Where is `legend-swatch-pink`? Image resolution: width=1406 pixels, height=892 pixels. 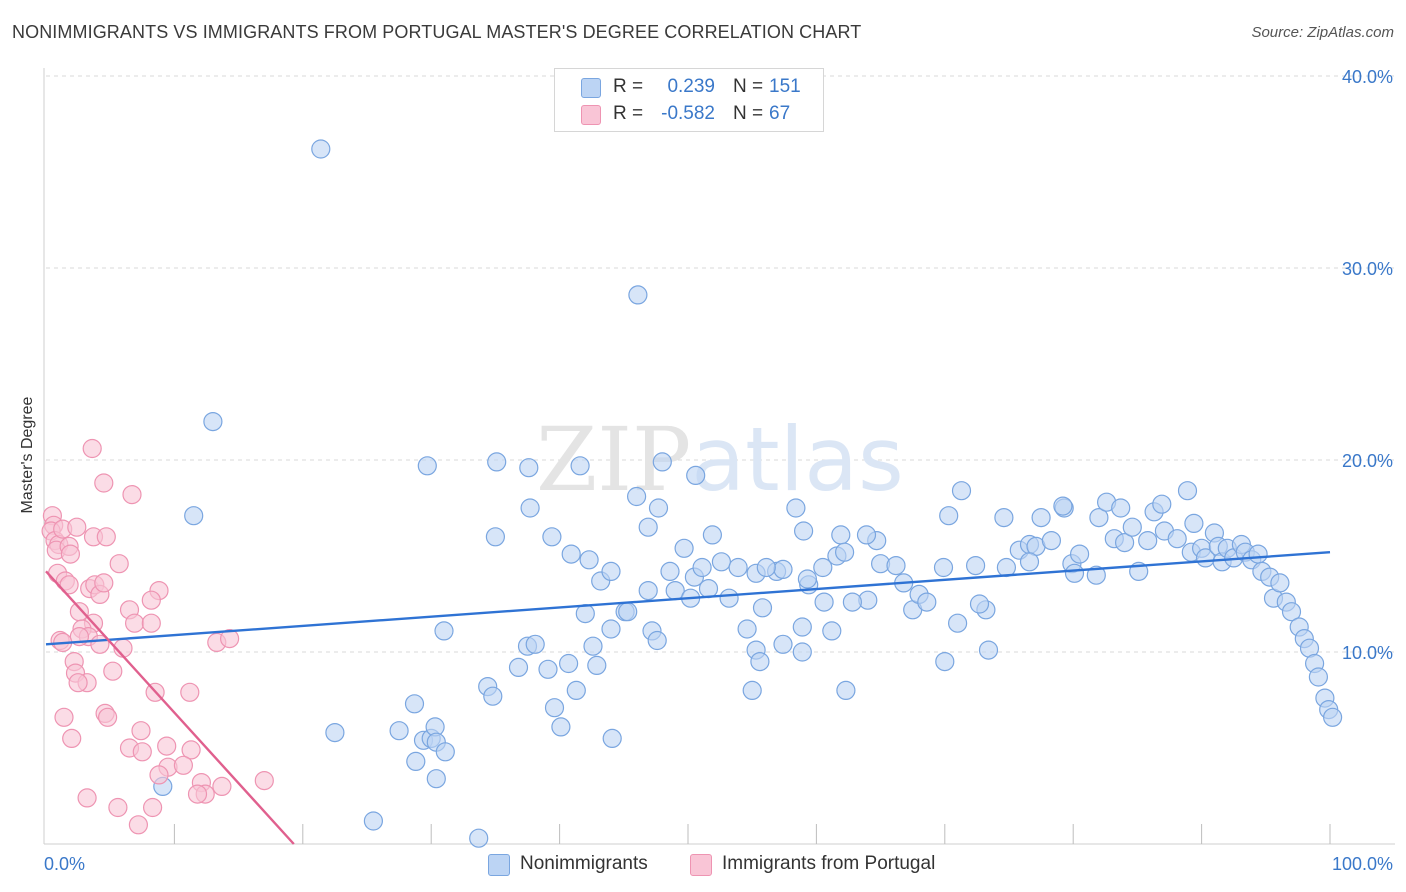 legend-swatch-pink is located at coordinates (591, 115).